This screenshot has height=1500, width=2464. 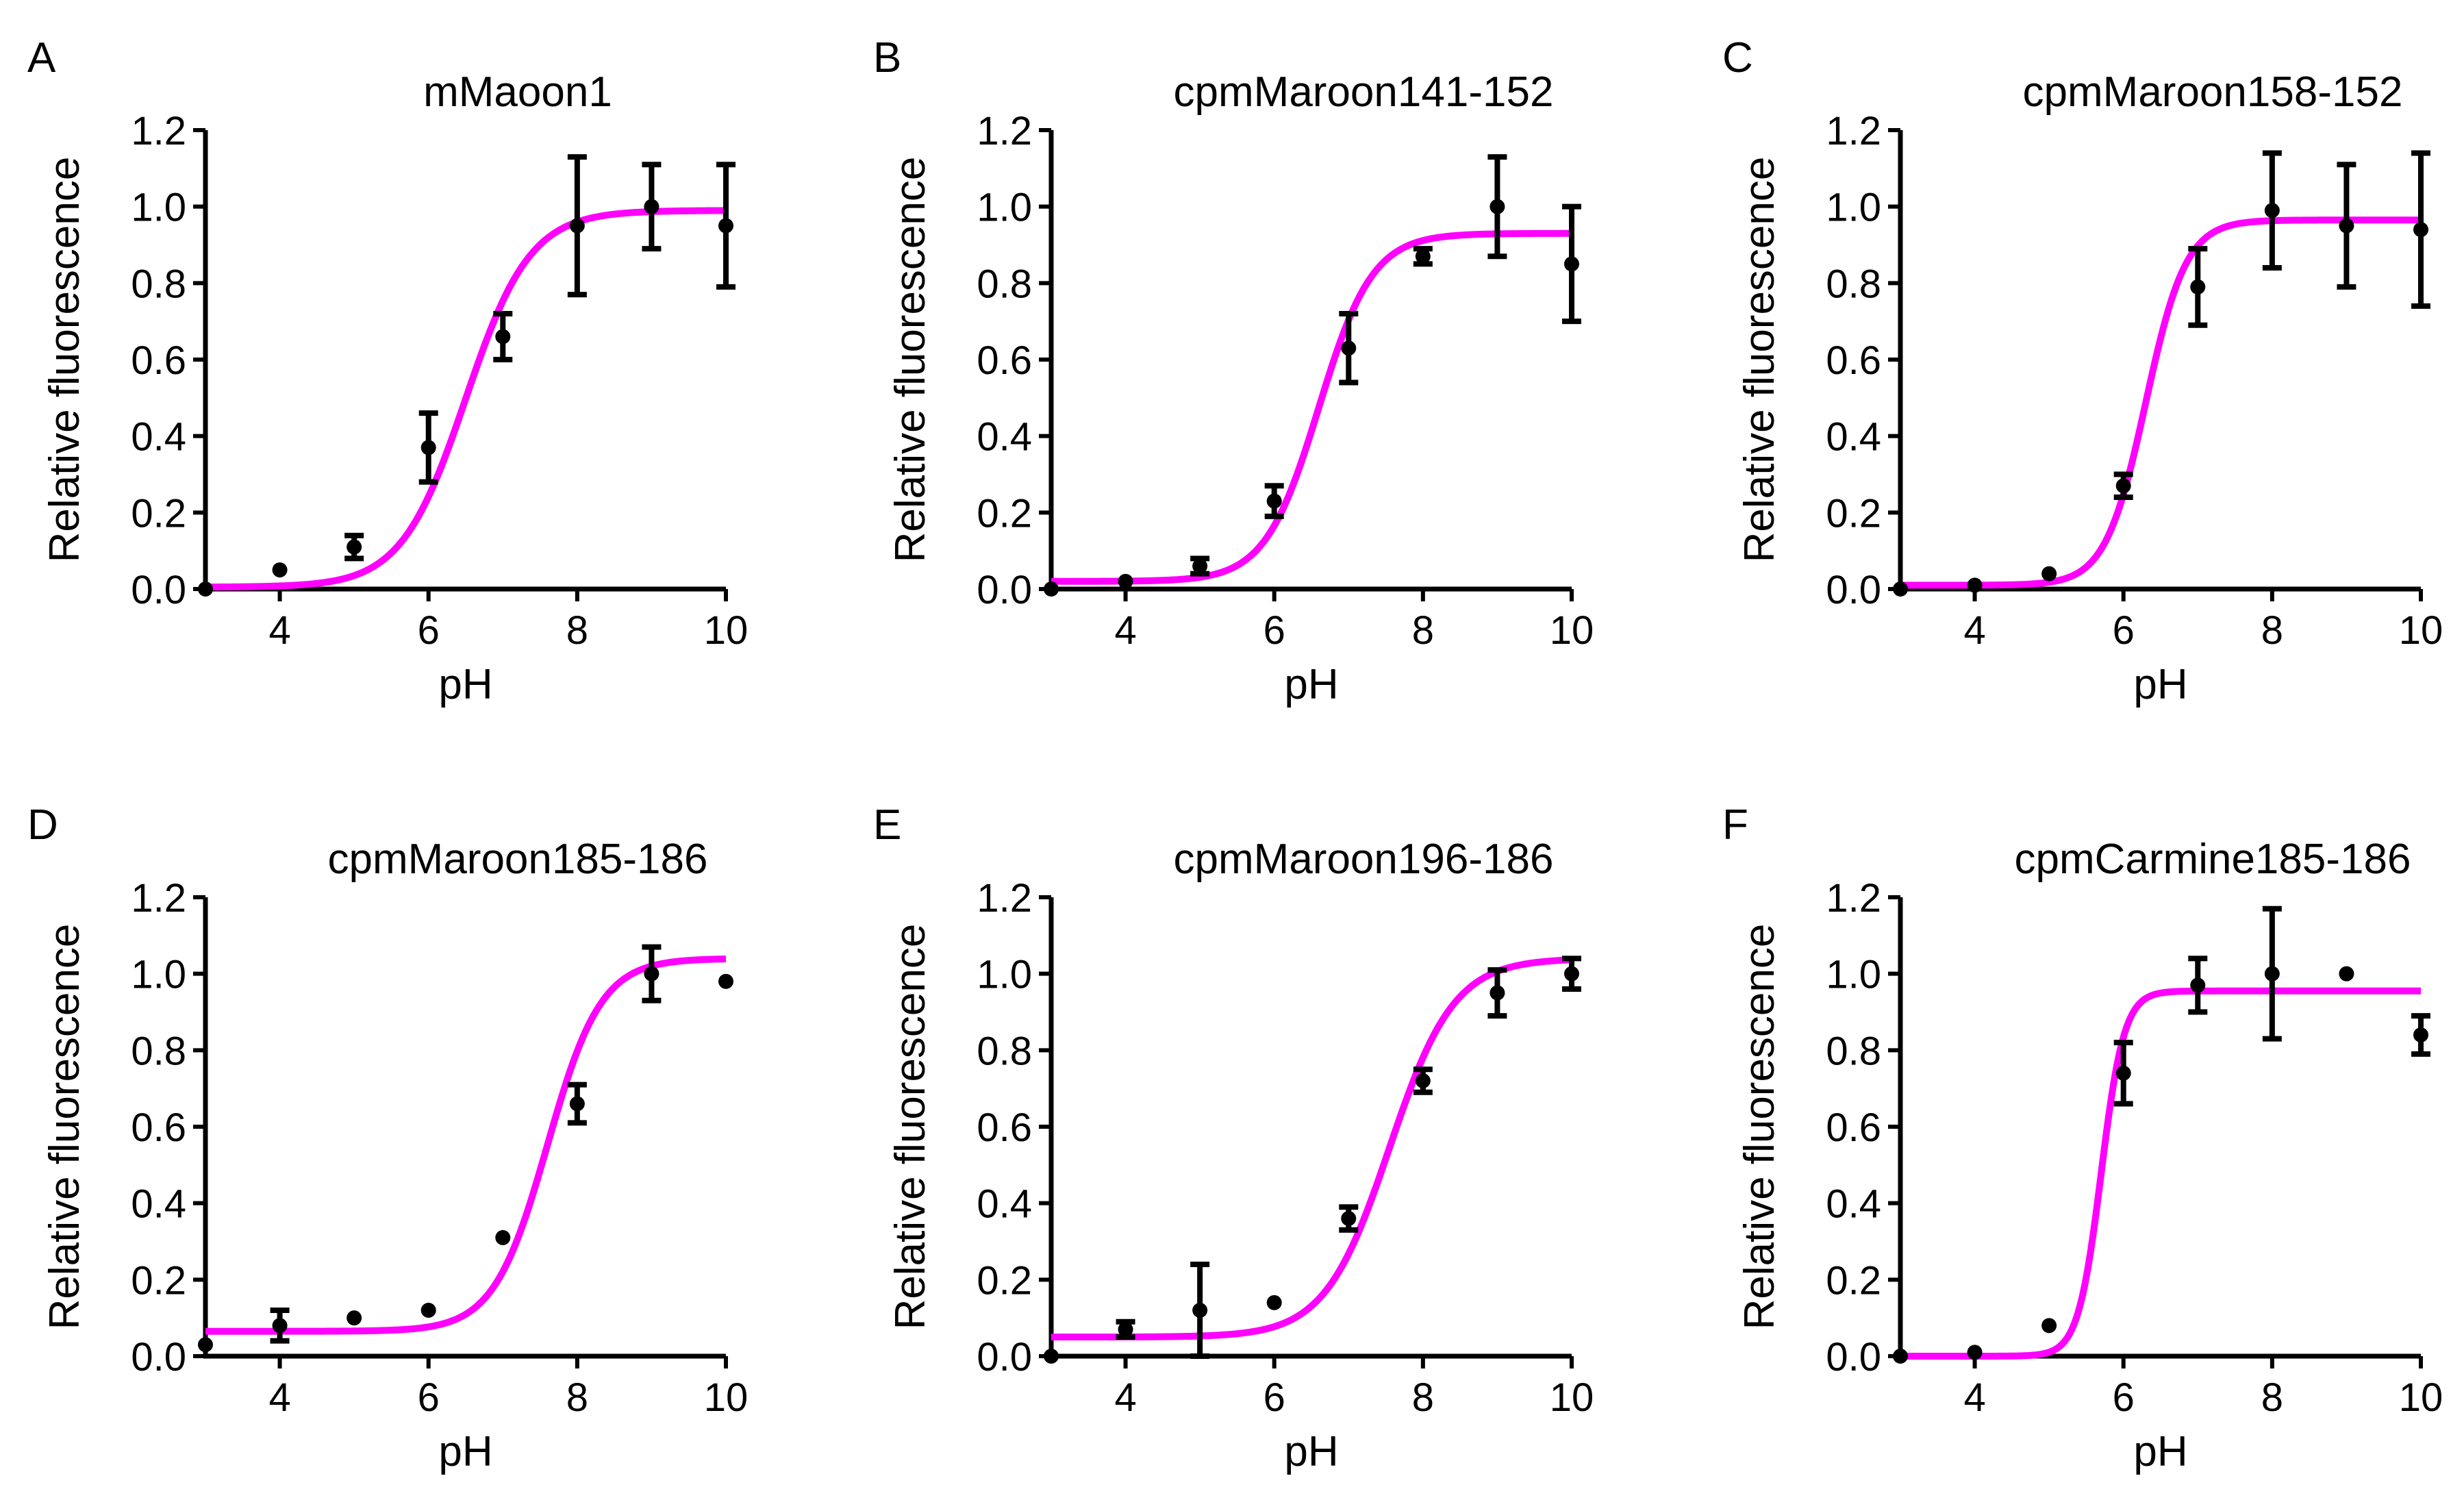 What do you see at coordinates (1364, 859) in the screenshot?
I see `chart-title: cpmMaroon196-186` at bounding box center [1364, 859].